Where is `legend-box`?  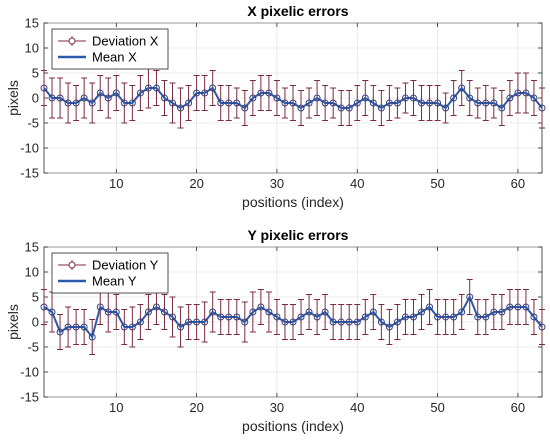
legend-box is located at coordinates (110, 273).